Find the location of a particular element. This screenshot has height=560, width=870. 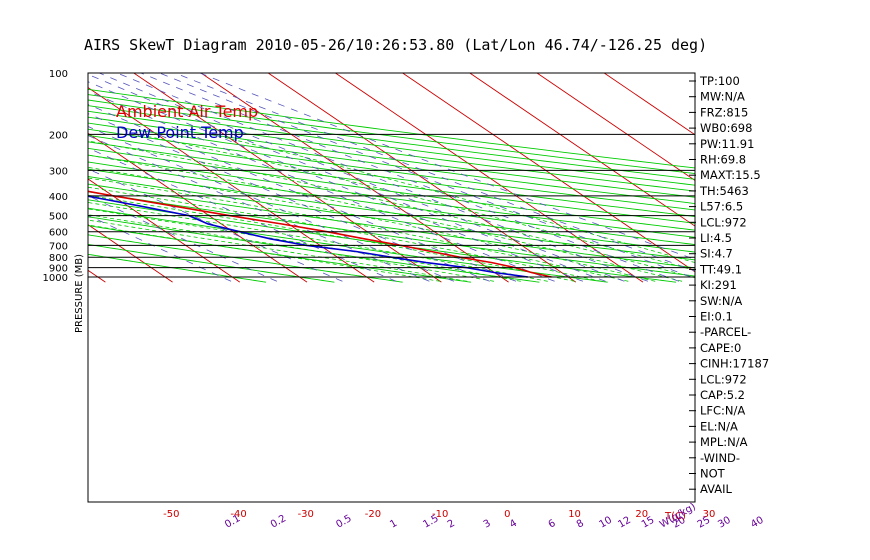

index-value: FRZ:815 is located at coordinates (724, 112).